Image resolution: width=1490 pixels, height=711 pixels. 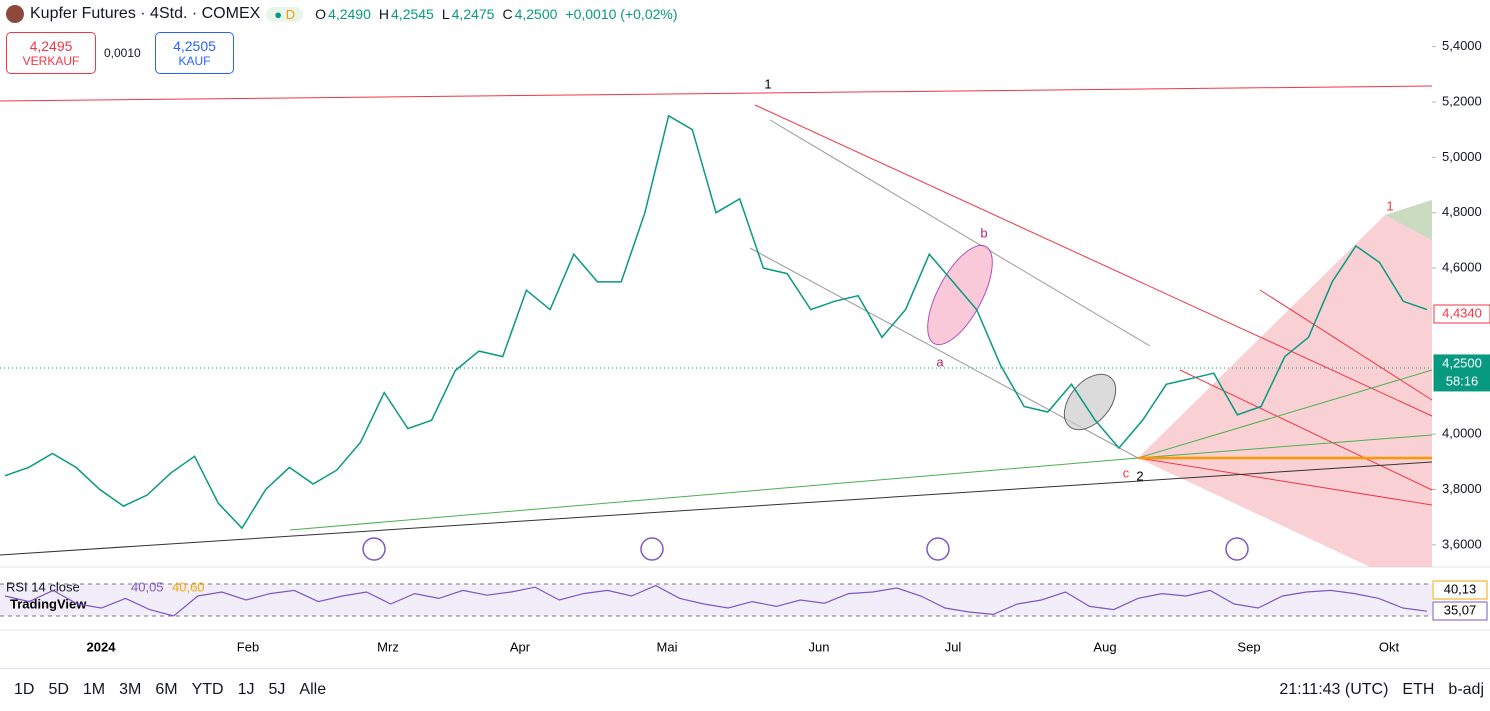 What do you see at coordinates (1334, 689) in the screenshot?
I see `clock: 21:11:43 (UTC)` at bounding box center [1334, 689].